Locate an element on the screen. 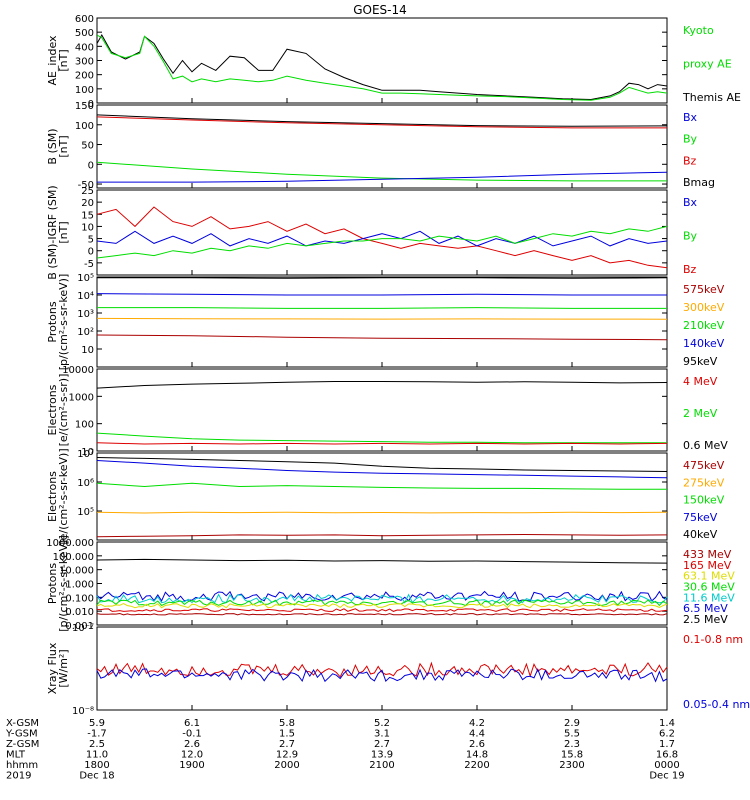  legend-entry: 575keV is located at coordinates (704, 289).